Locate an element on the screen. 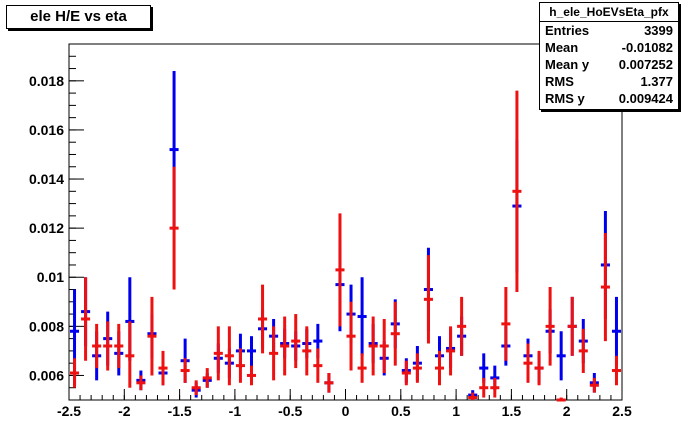 The width and height of the screenshot is (692, 444). y-tick-label: 0.006 is located at coordinates (46, 375).